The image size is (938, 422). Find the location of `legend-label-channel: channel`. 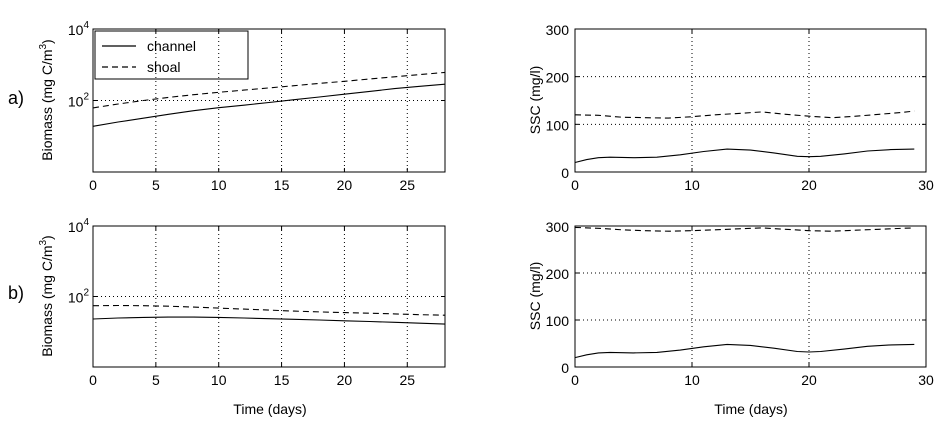

legend-label-channel: channel is located at coordinates (171, 46).